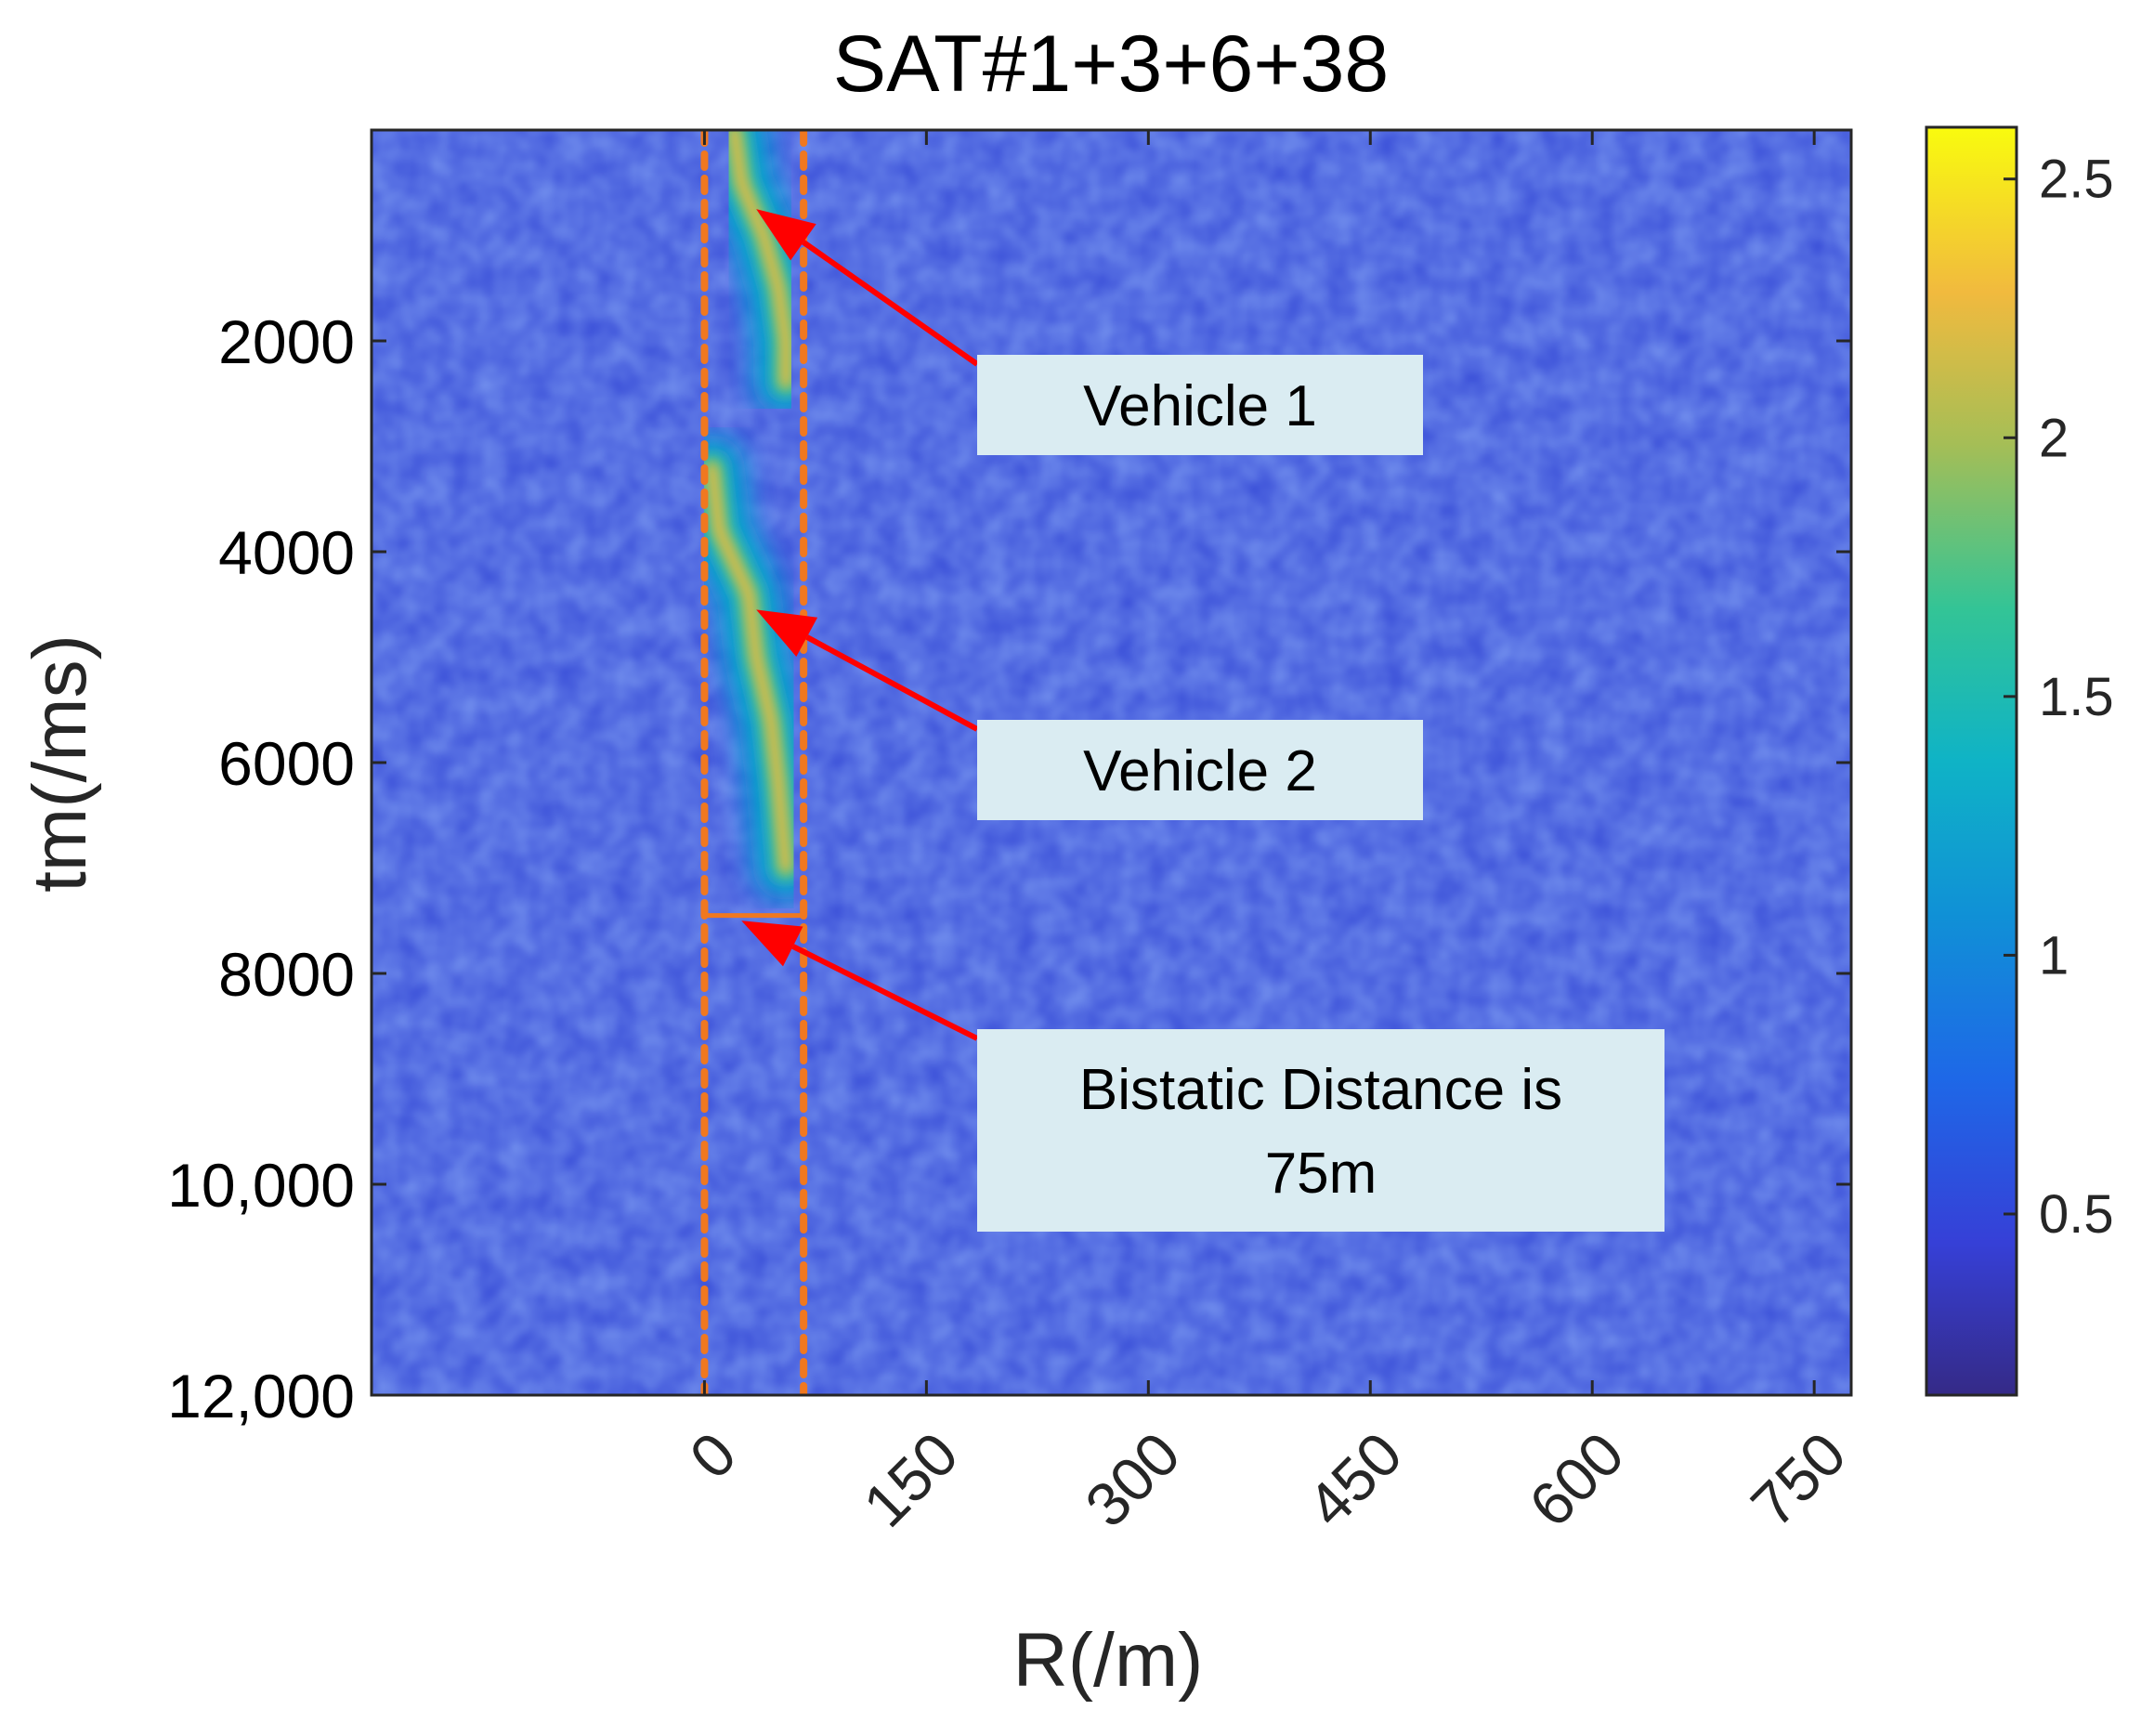  What do you see at coordinates (2054, 955) in the screenshot?
I see `colorbar-tick-label: 1` at bounding box center [2054, 955].